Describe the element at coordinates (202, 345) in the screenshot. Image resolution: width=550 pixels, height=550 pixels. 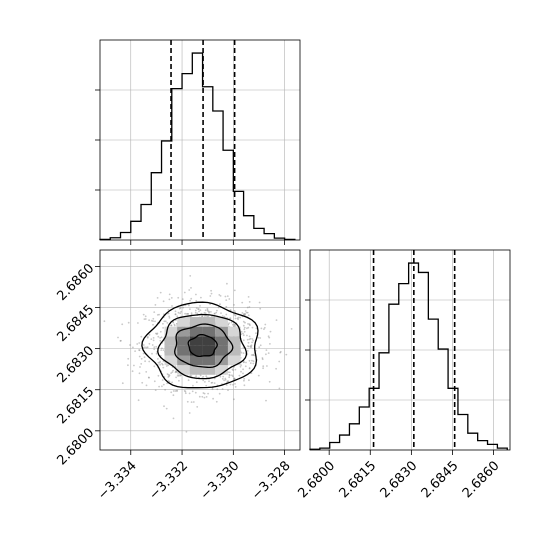
I see `contour-line` at that location.